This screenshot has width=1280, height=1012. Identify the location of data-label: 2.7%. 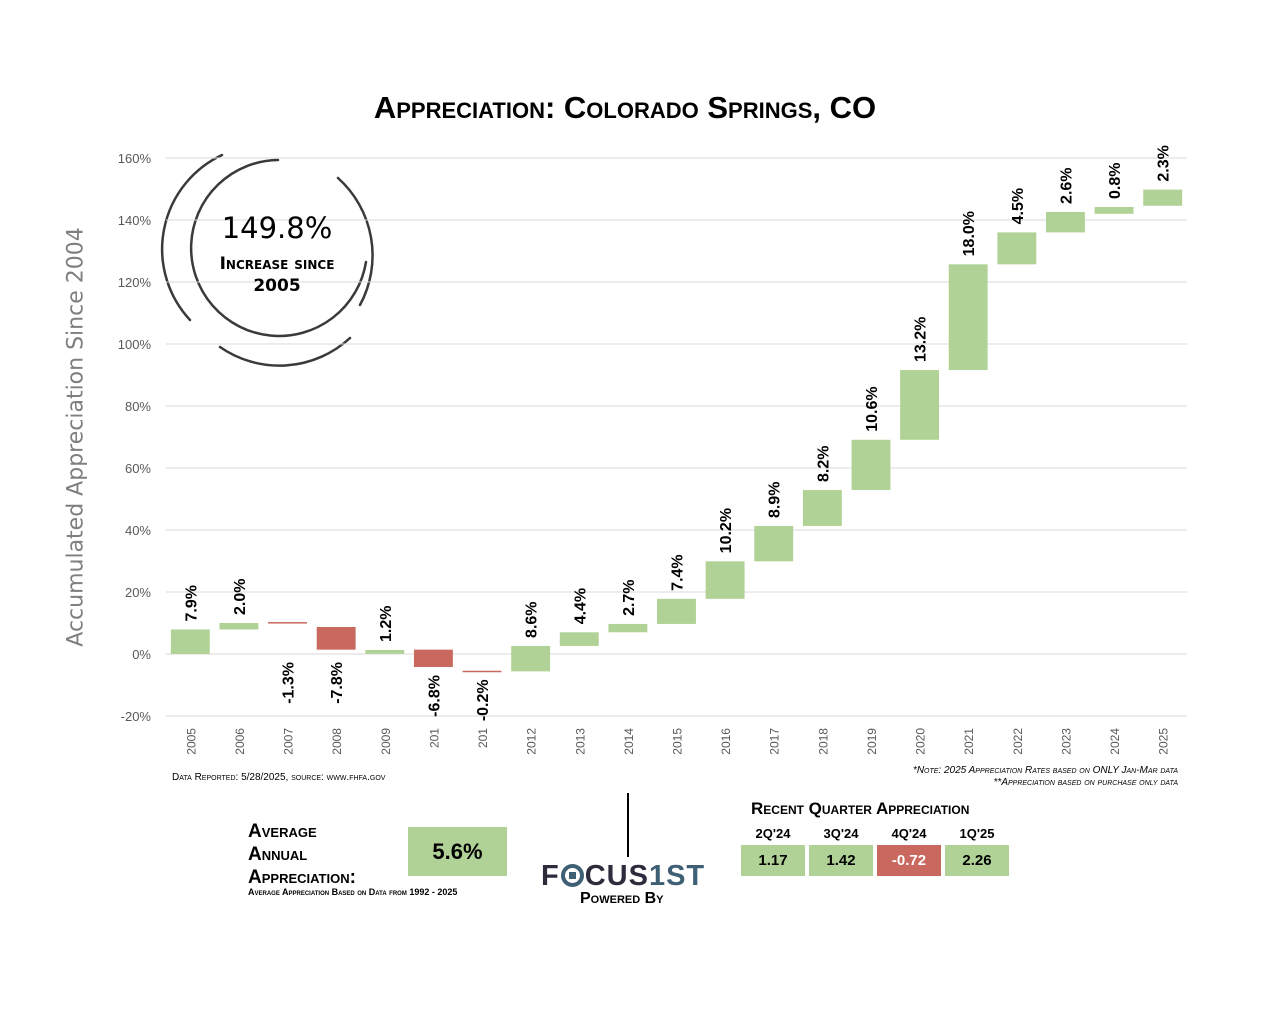
(629, 597).